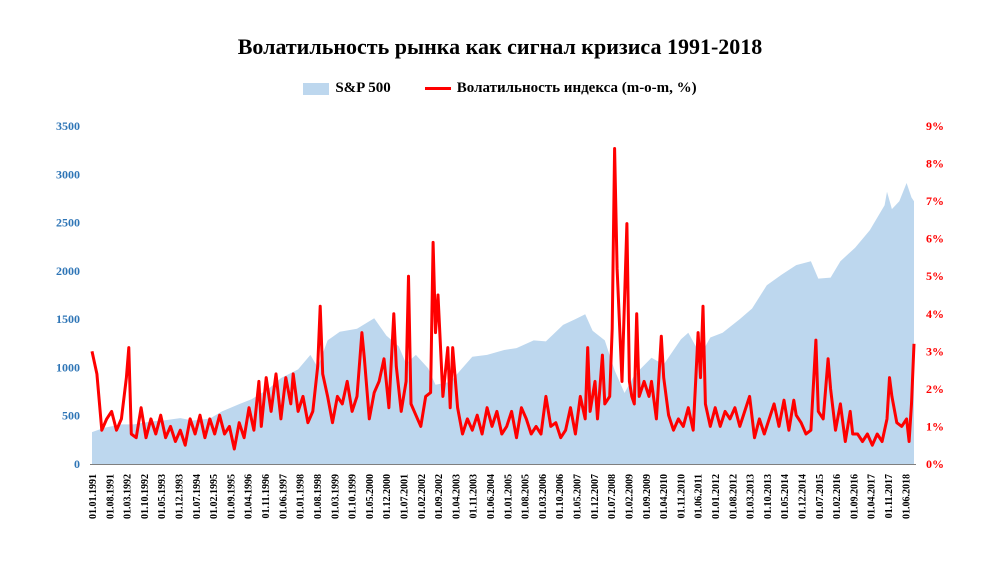 The width and height of the screenshot is (1000, 562). What do you see at coordinates (699, 496) in the screenshot?
I see `x-axis-tick-label: 01.06.2011` at bounding box center [699, 496].